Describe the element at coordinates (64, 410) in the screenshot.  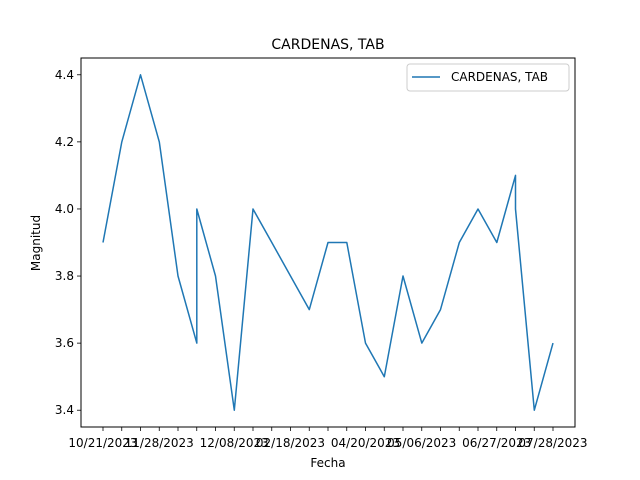
I see `y-tick-label: 3.4` at that location.